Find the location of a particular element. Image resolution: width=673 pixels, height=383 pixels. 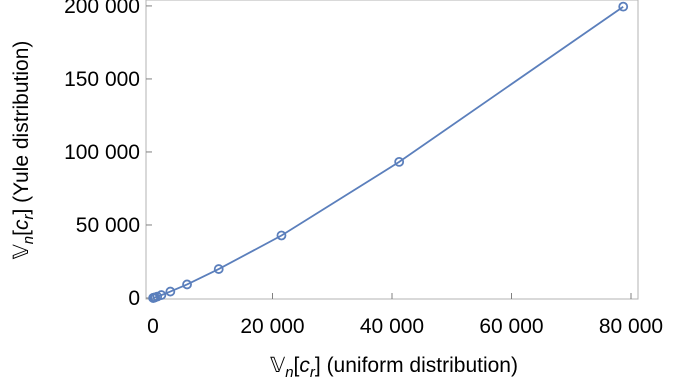

x-tick-label: 0 is located at coordinates (153, 326).